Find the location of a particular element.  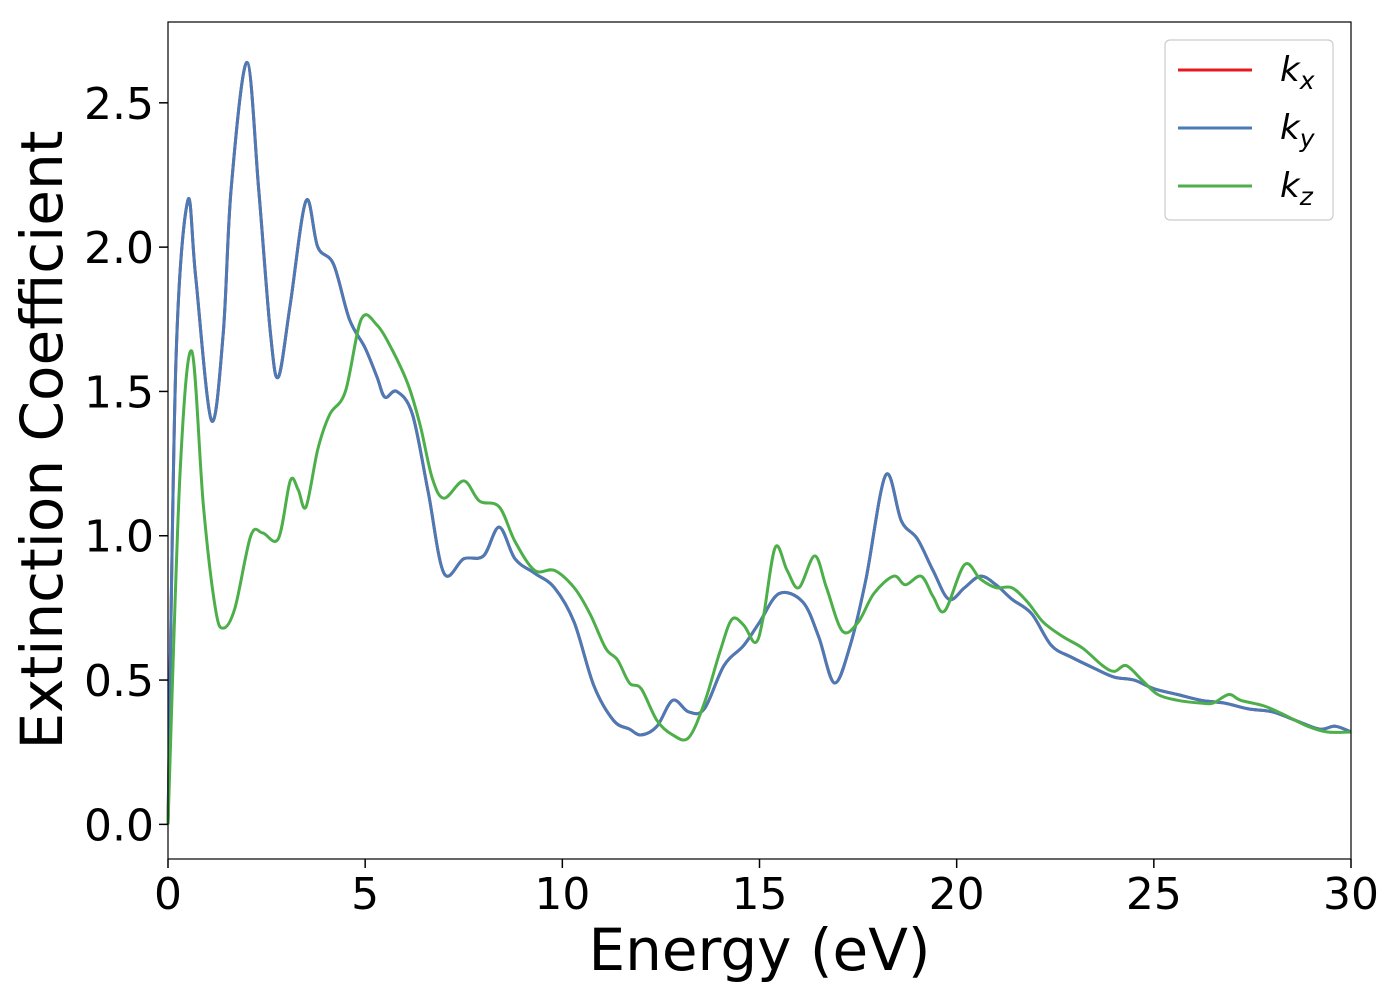

x-tick-label: 15 is located at coordinates (760, 894).